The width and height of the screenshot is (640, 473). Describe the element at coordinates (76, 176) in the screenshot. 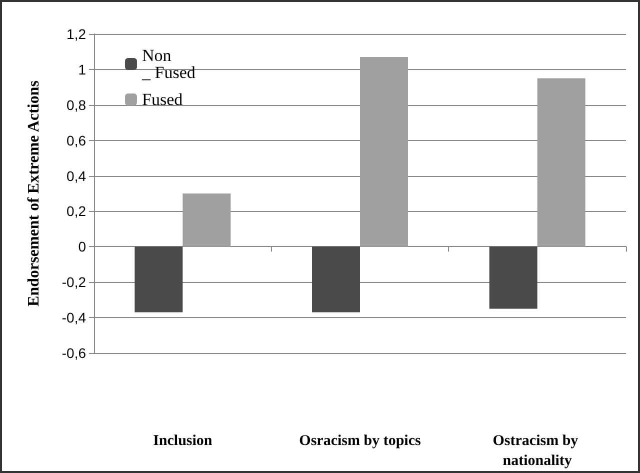

I see `y-tick-label: 0,4` at that location.